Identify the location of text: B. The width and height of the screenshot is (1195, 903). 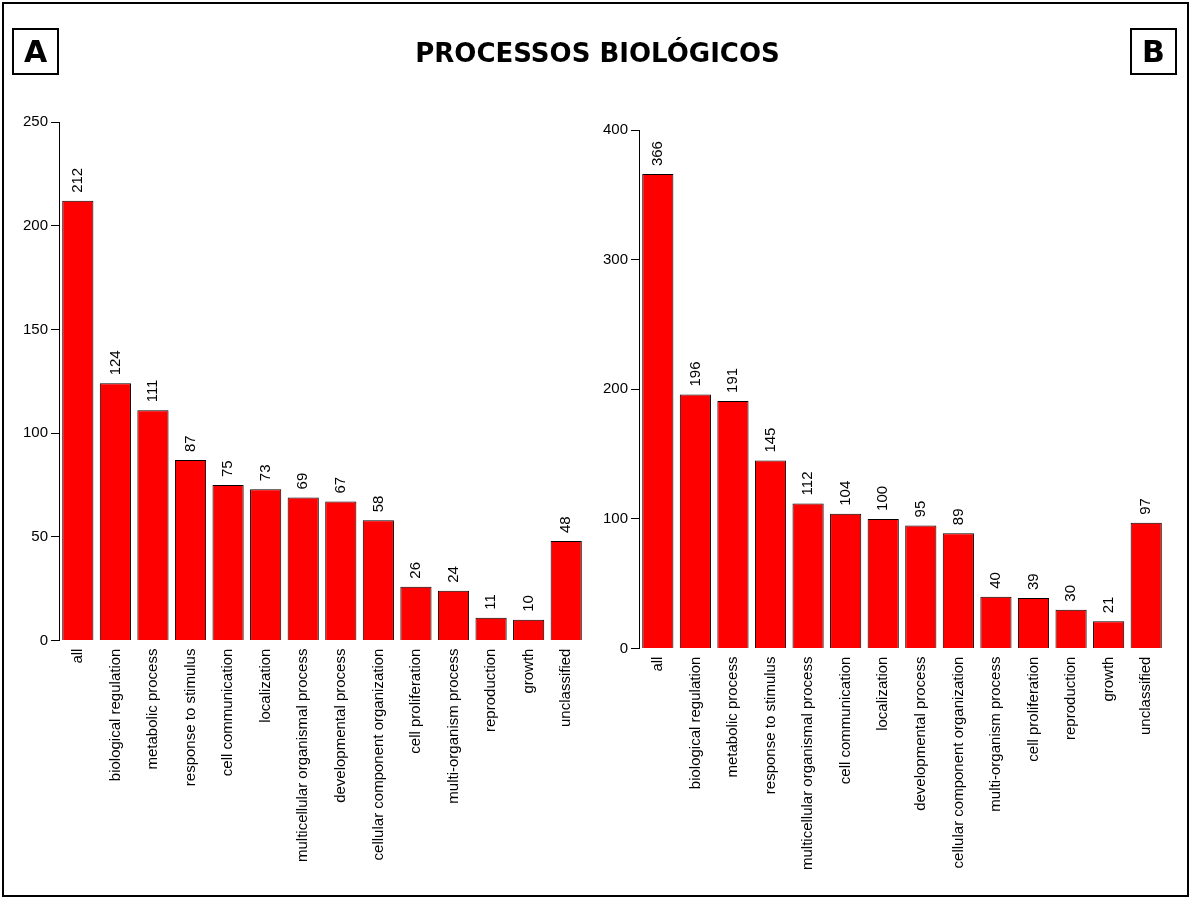
(1153, 51).